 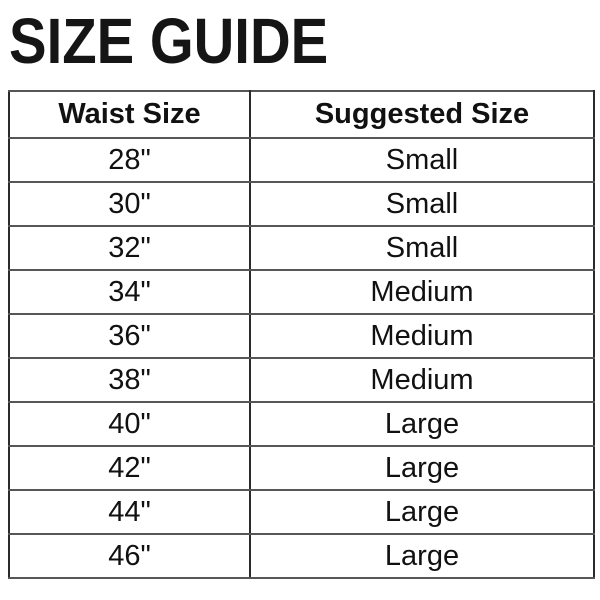 I want to click on table-row: 40" Large, so click(x=301, y=424).